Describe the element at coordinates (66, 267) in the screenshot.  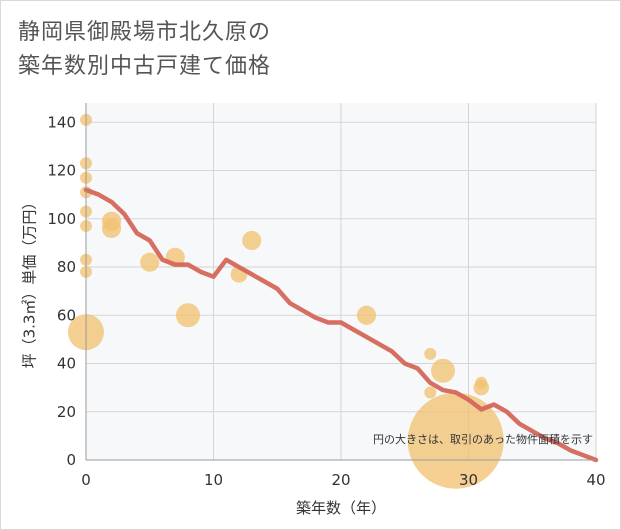
I see `y-tick-label: 80` at that location.